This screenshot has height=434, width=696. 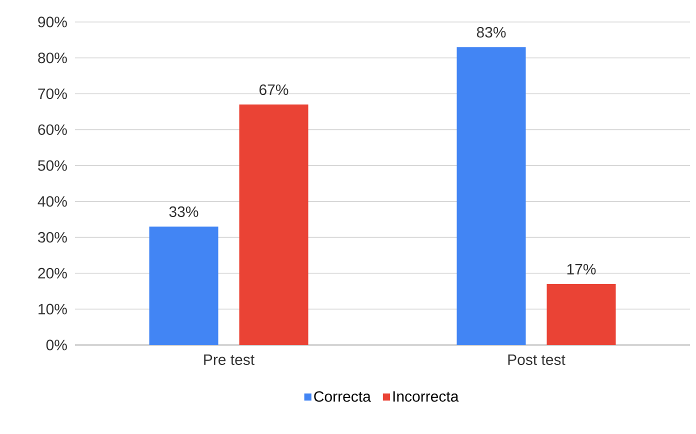 I want to click on y-tick-label: 70%, so click(x=52, y=94).